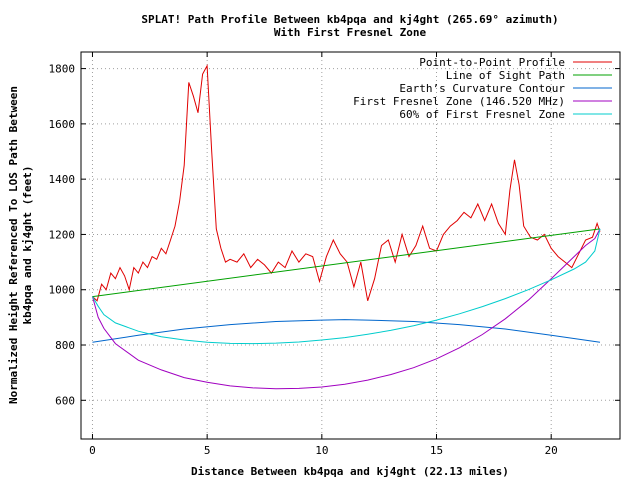 The height and width of the screenshot is (480, 640). Describe the element at coordinates (346, 331) in the screenshot. I see `series-line-earth-s-curvature-contour` at that location.